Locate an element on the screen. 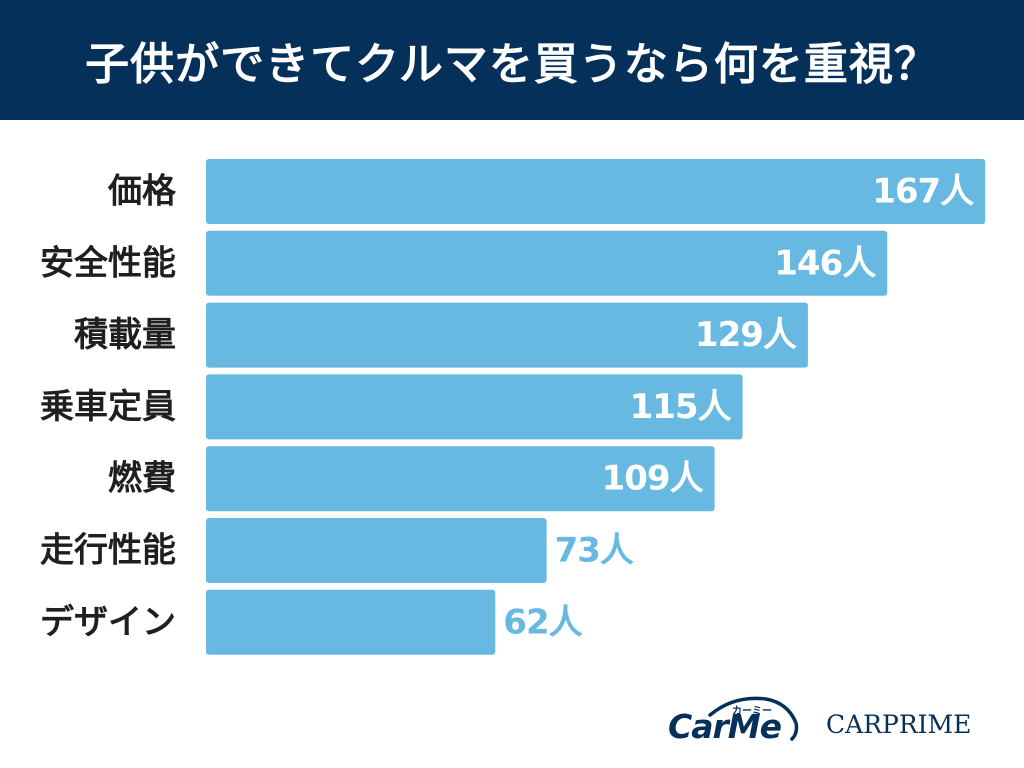  value-label-7: 62人 is located at coordinates (542, 622).